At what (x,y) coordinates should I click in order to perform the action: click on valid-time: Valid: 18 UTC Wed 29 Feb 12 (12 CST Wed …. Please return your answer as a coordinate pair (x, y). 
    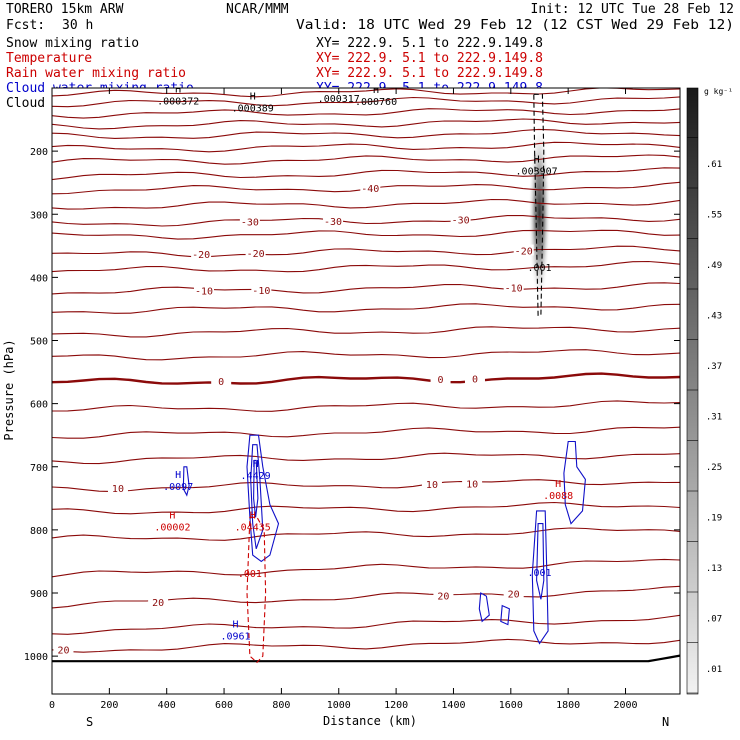
    Looking at the image, I should click on (515, 25).